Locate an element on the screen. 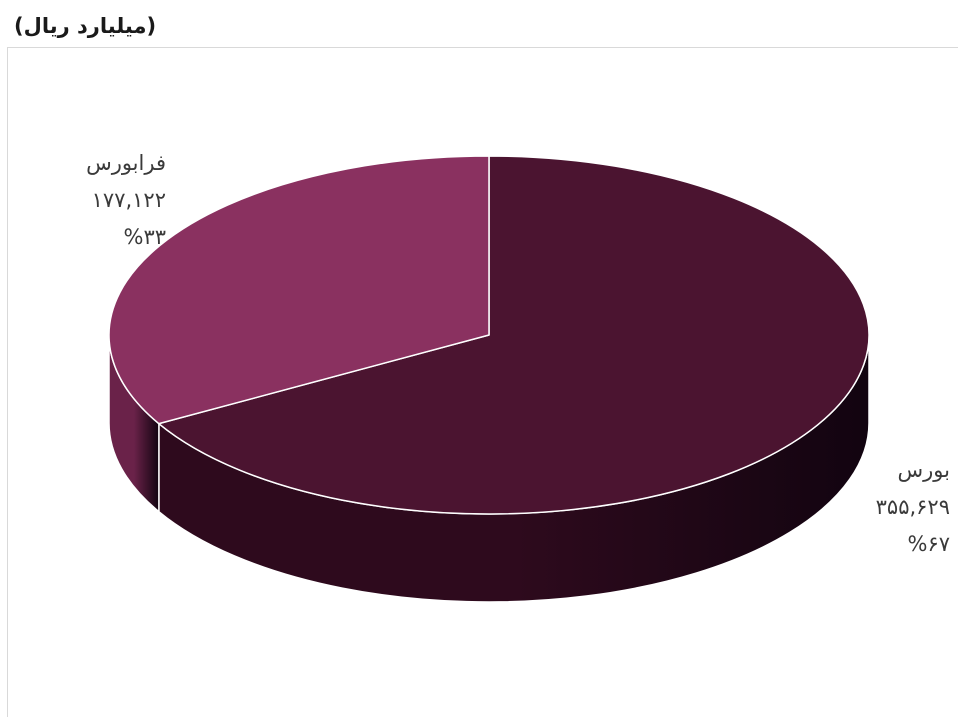 The height and width of the screenshot is (717, 958). unit-title: (میلیارد ریال) is located at coordinates (85, 26).